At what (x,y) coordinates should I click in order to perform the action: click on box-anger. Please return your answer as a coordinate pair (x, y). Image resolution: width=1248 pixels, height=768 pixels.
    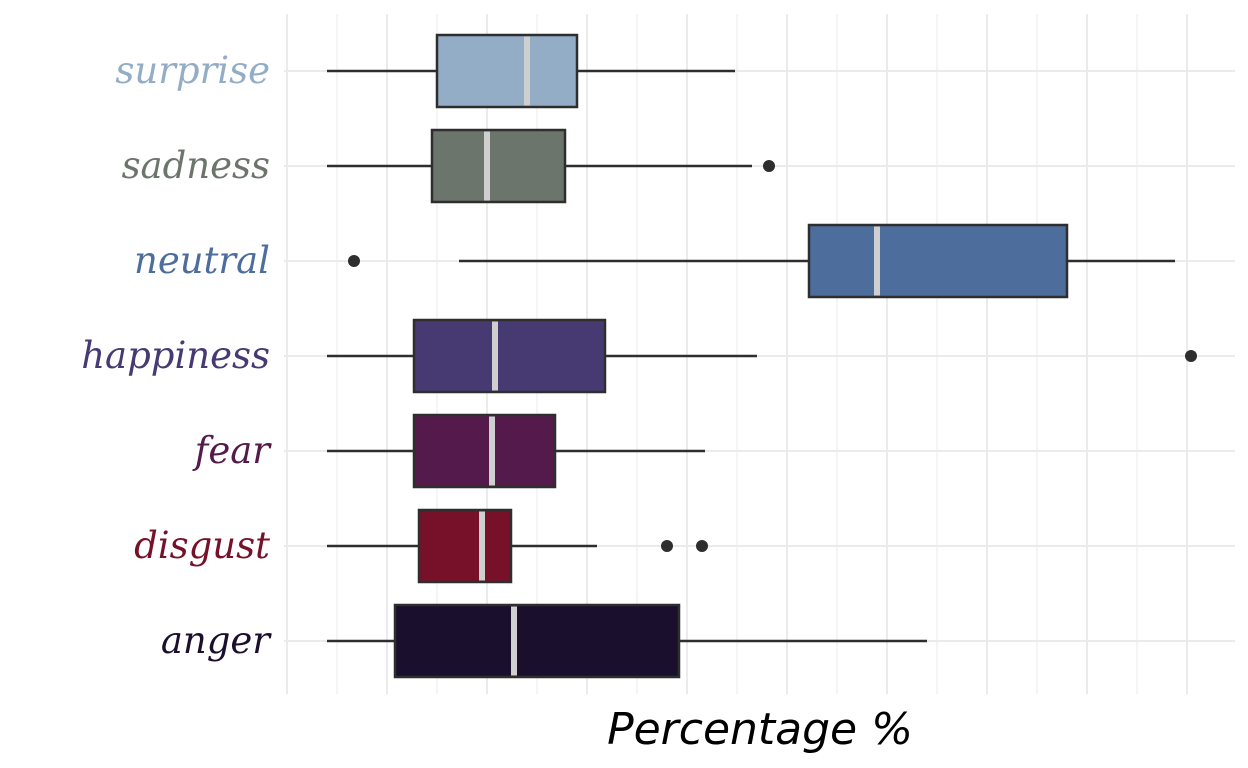
    Looking at the image, I should click on (627, 641).